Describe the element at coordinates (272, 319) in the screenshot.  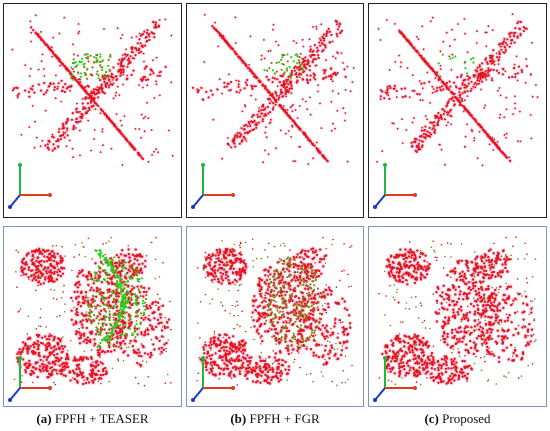
I see `point-cloud-bottom-b` at that location.